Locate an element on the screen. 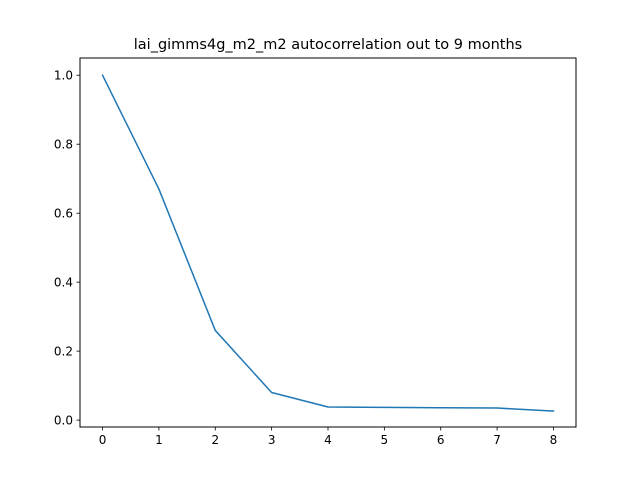  x-tick-label: 3 is located at coordinates (272, 440).